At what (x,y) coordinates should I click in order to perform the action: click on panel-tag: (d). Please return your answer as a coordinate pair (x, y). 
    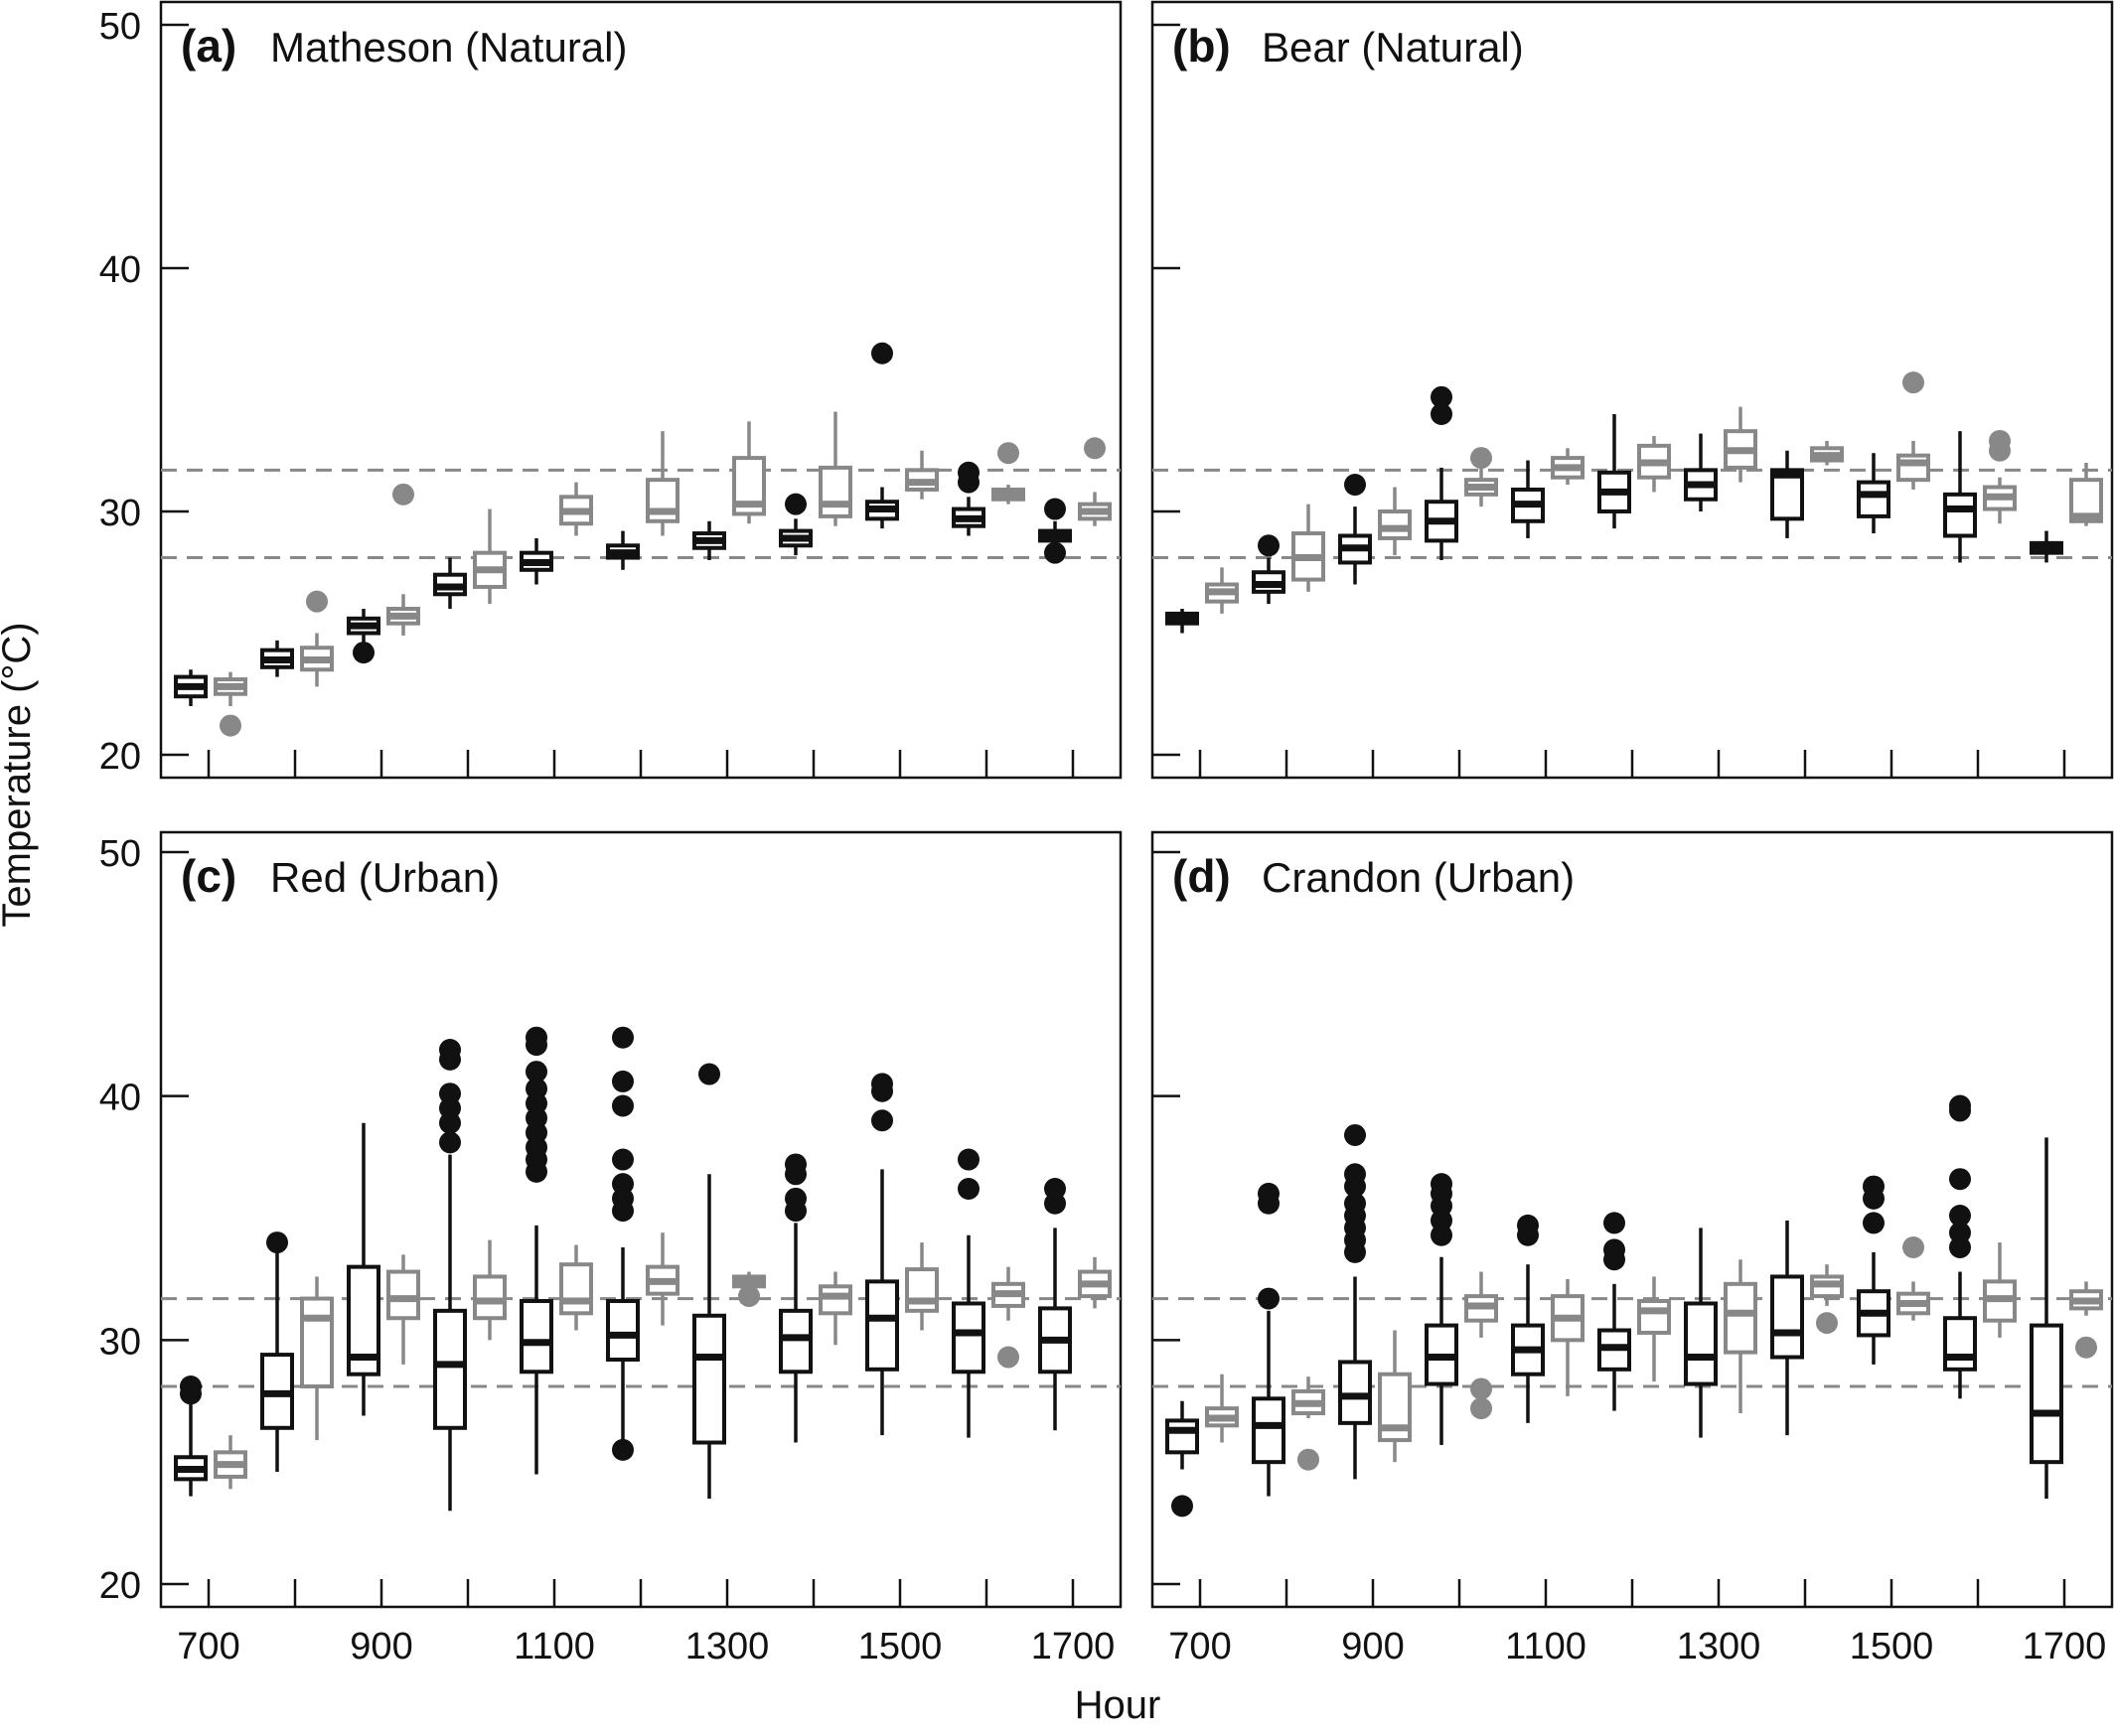
    Looking at the image, I should click on (1202, 876).